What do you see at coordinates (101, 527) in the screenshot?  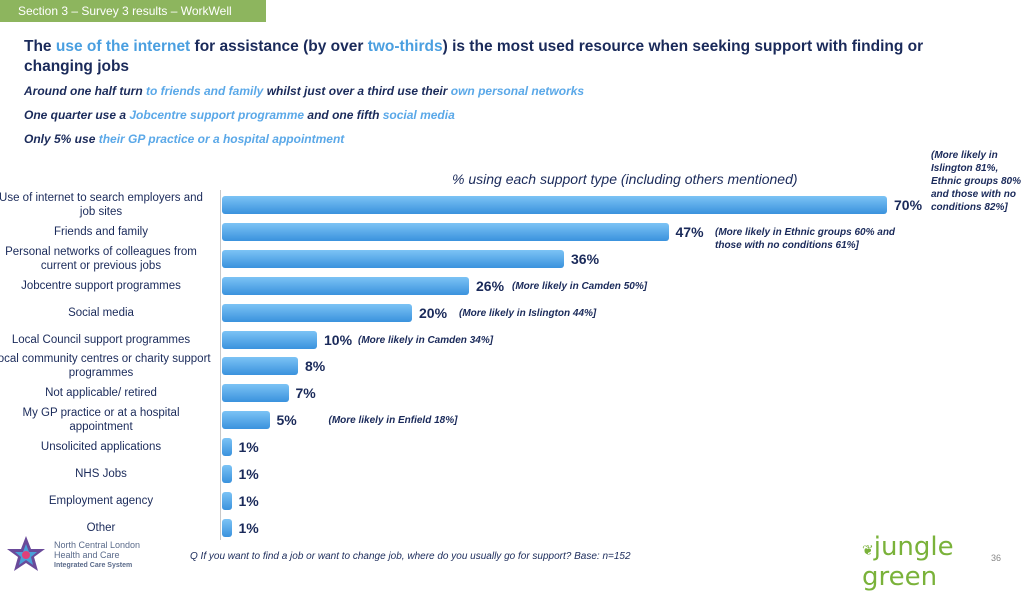 I see `category-label: Other` at bounding box center [101, 527].